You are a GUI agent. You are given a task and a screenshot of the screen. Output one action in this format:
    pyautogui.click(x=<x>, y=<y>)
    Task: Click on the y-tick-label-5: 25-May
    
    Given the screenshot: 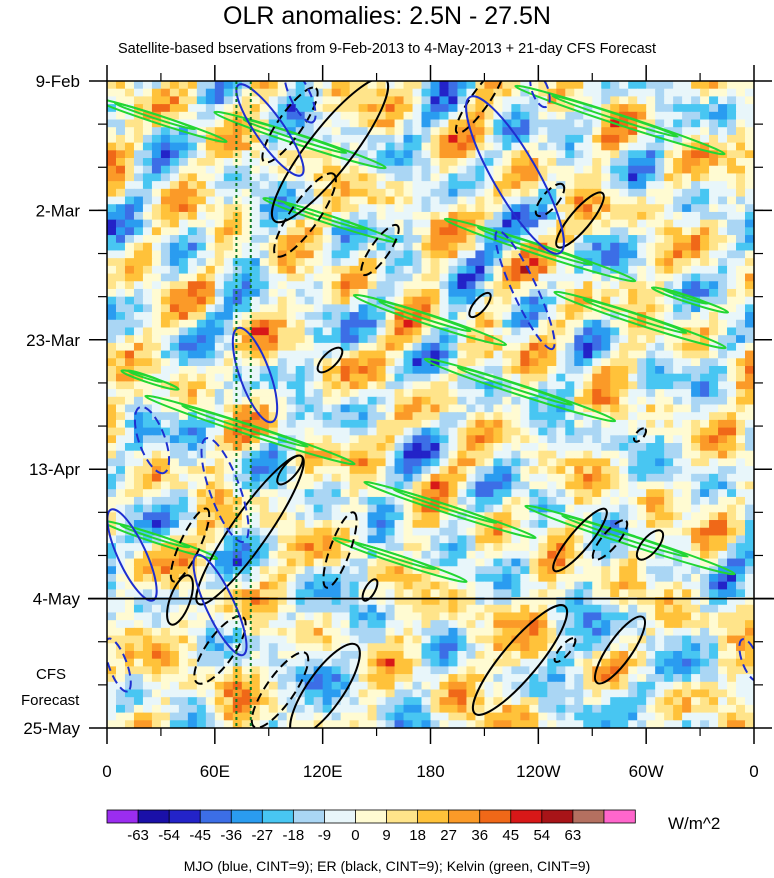 What is the action you would take?
    pyautogui.click(x=51, y=728)
    